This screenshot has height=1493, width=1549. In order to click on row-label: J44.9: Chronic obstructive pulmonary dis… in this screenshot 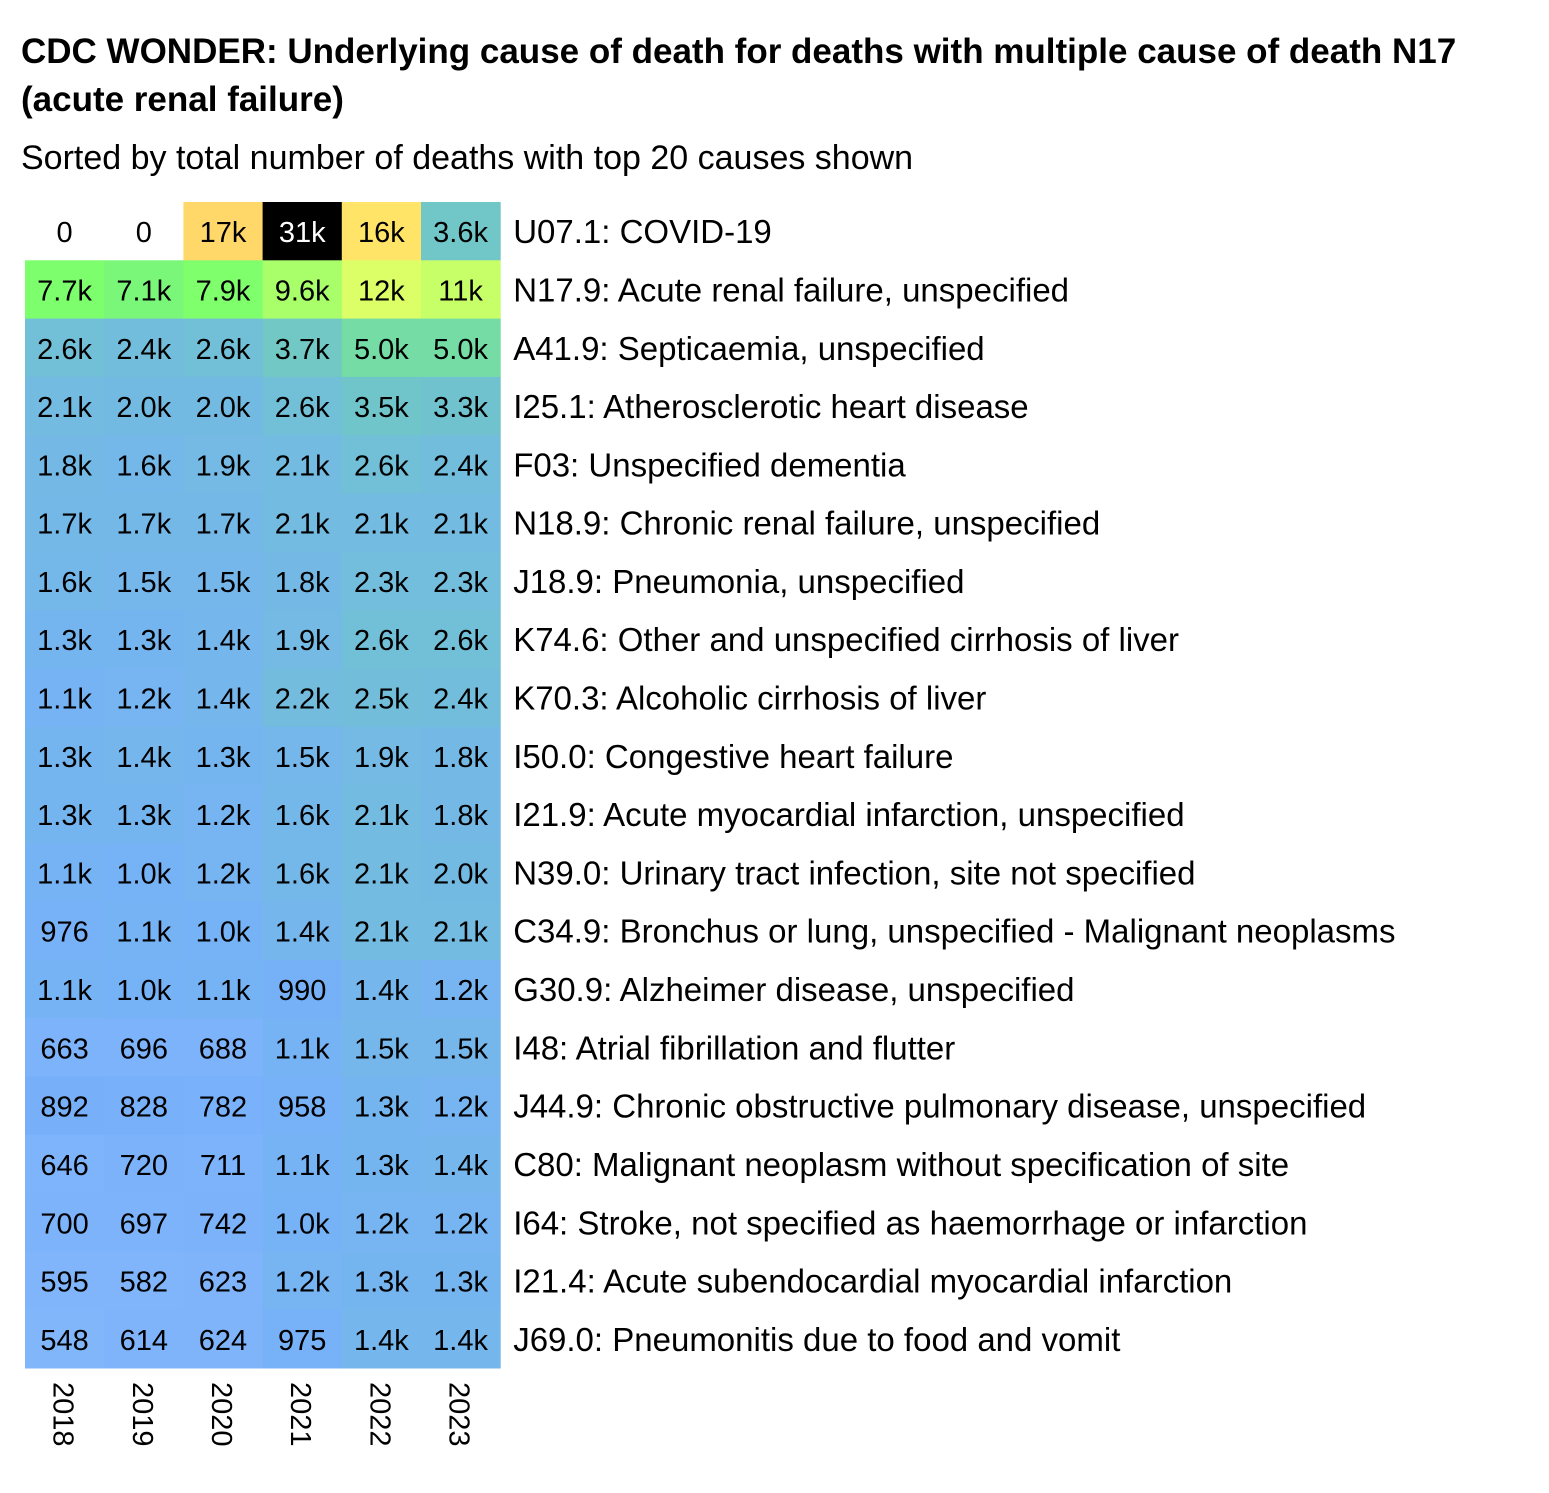, I will do `click(939, 1106)`.